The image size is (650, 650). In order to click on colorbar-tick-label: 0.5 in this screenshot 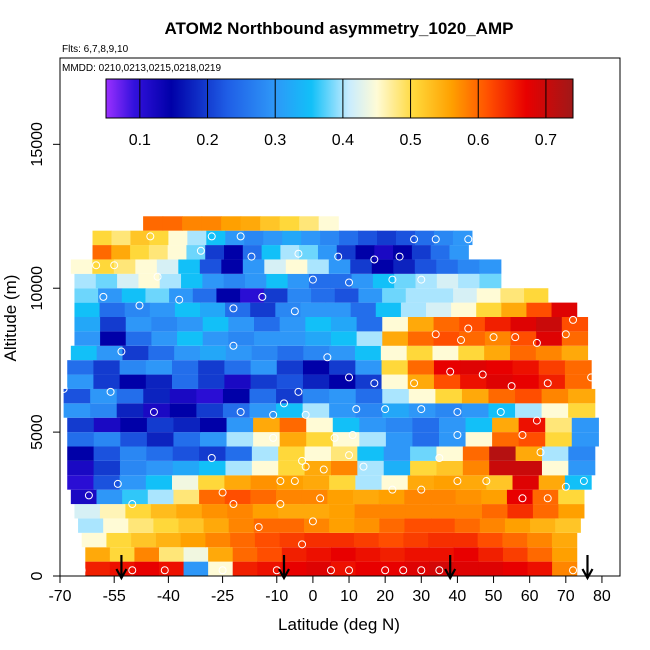, I will do `click(410, 140)`.